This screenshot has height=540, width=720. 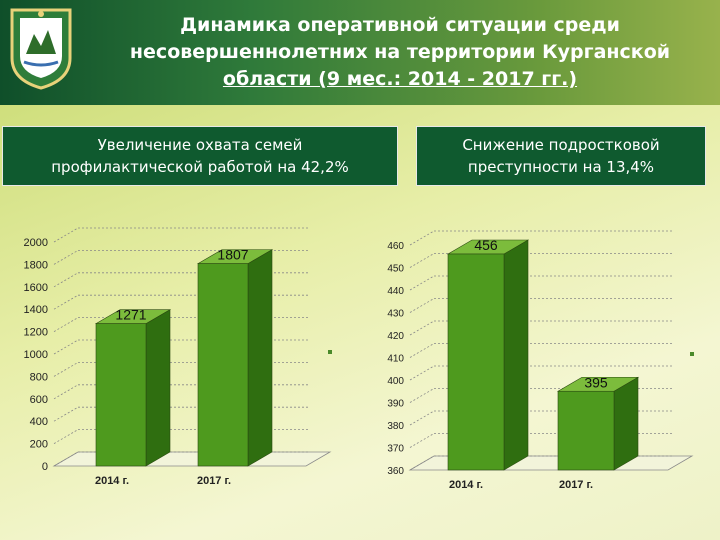 What do you see at coordinates (395, 404) in the screenshot?
I see `y-tick-label: 390` at bounding box center [395, 404].